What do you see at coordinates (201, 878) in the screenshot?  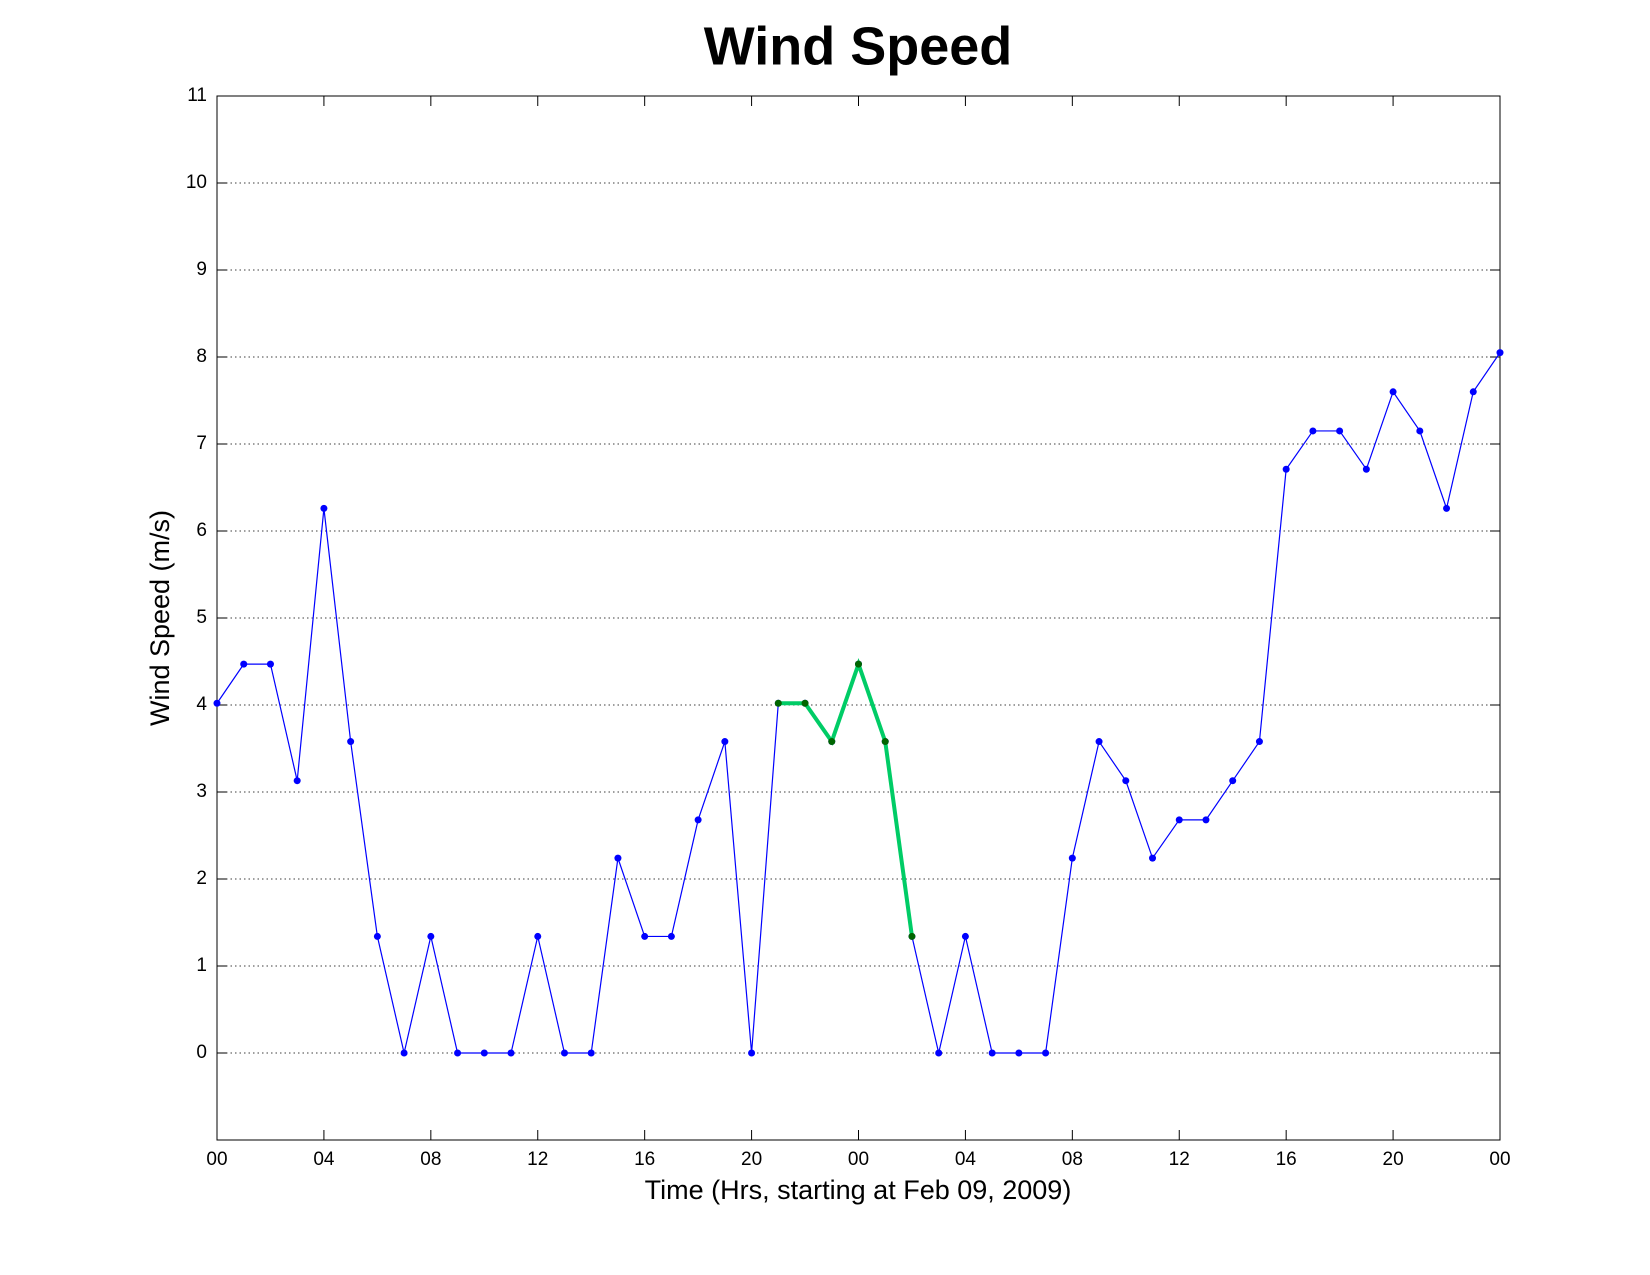 I see `y-tick-label: 2` at bounding box center [201, 878].